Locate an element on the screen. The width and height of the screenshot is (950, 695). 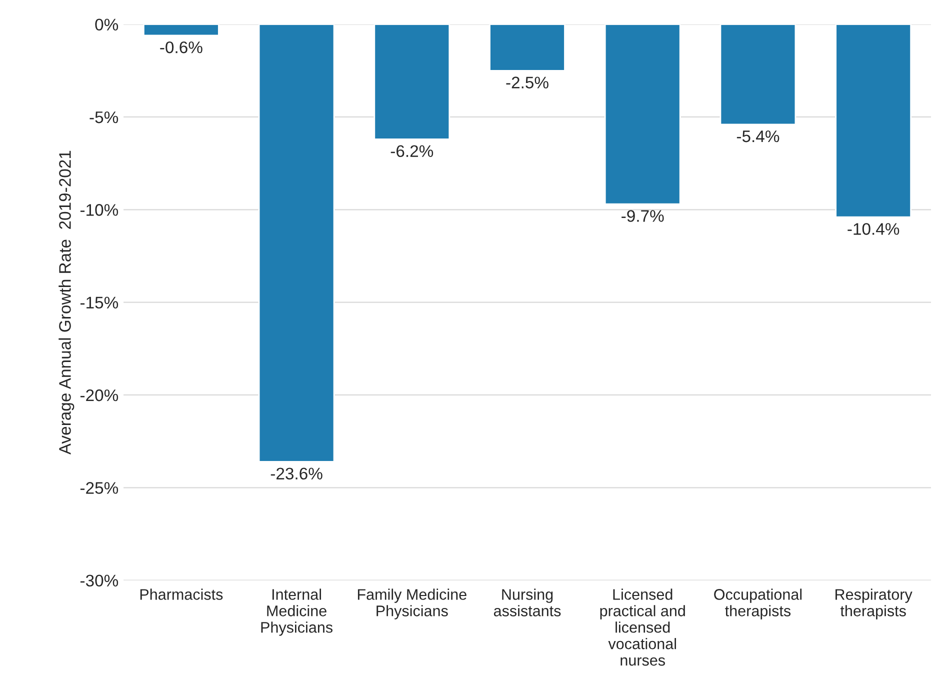
x-tick-label: Family Medicine Physicians is located at coordinates (412, 604).